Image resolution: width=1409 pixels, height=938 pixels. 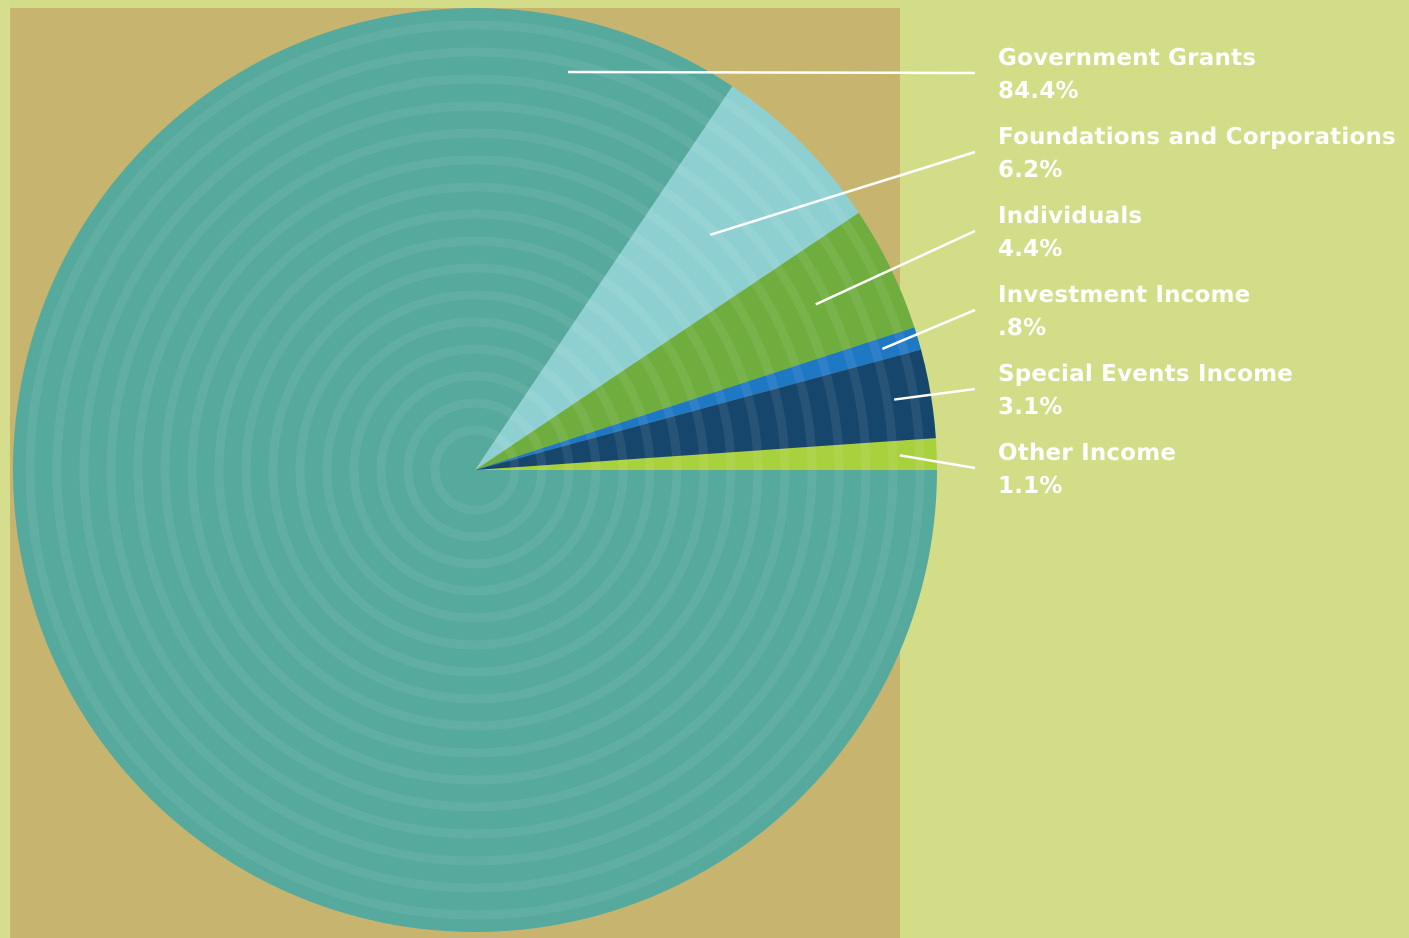 I want to click on slice-label-name: Other Income, so click(x=1087, y=453).